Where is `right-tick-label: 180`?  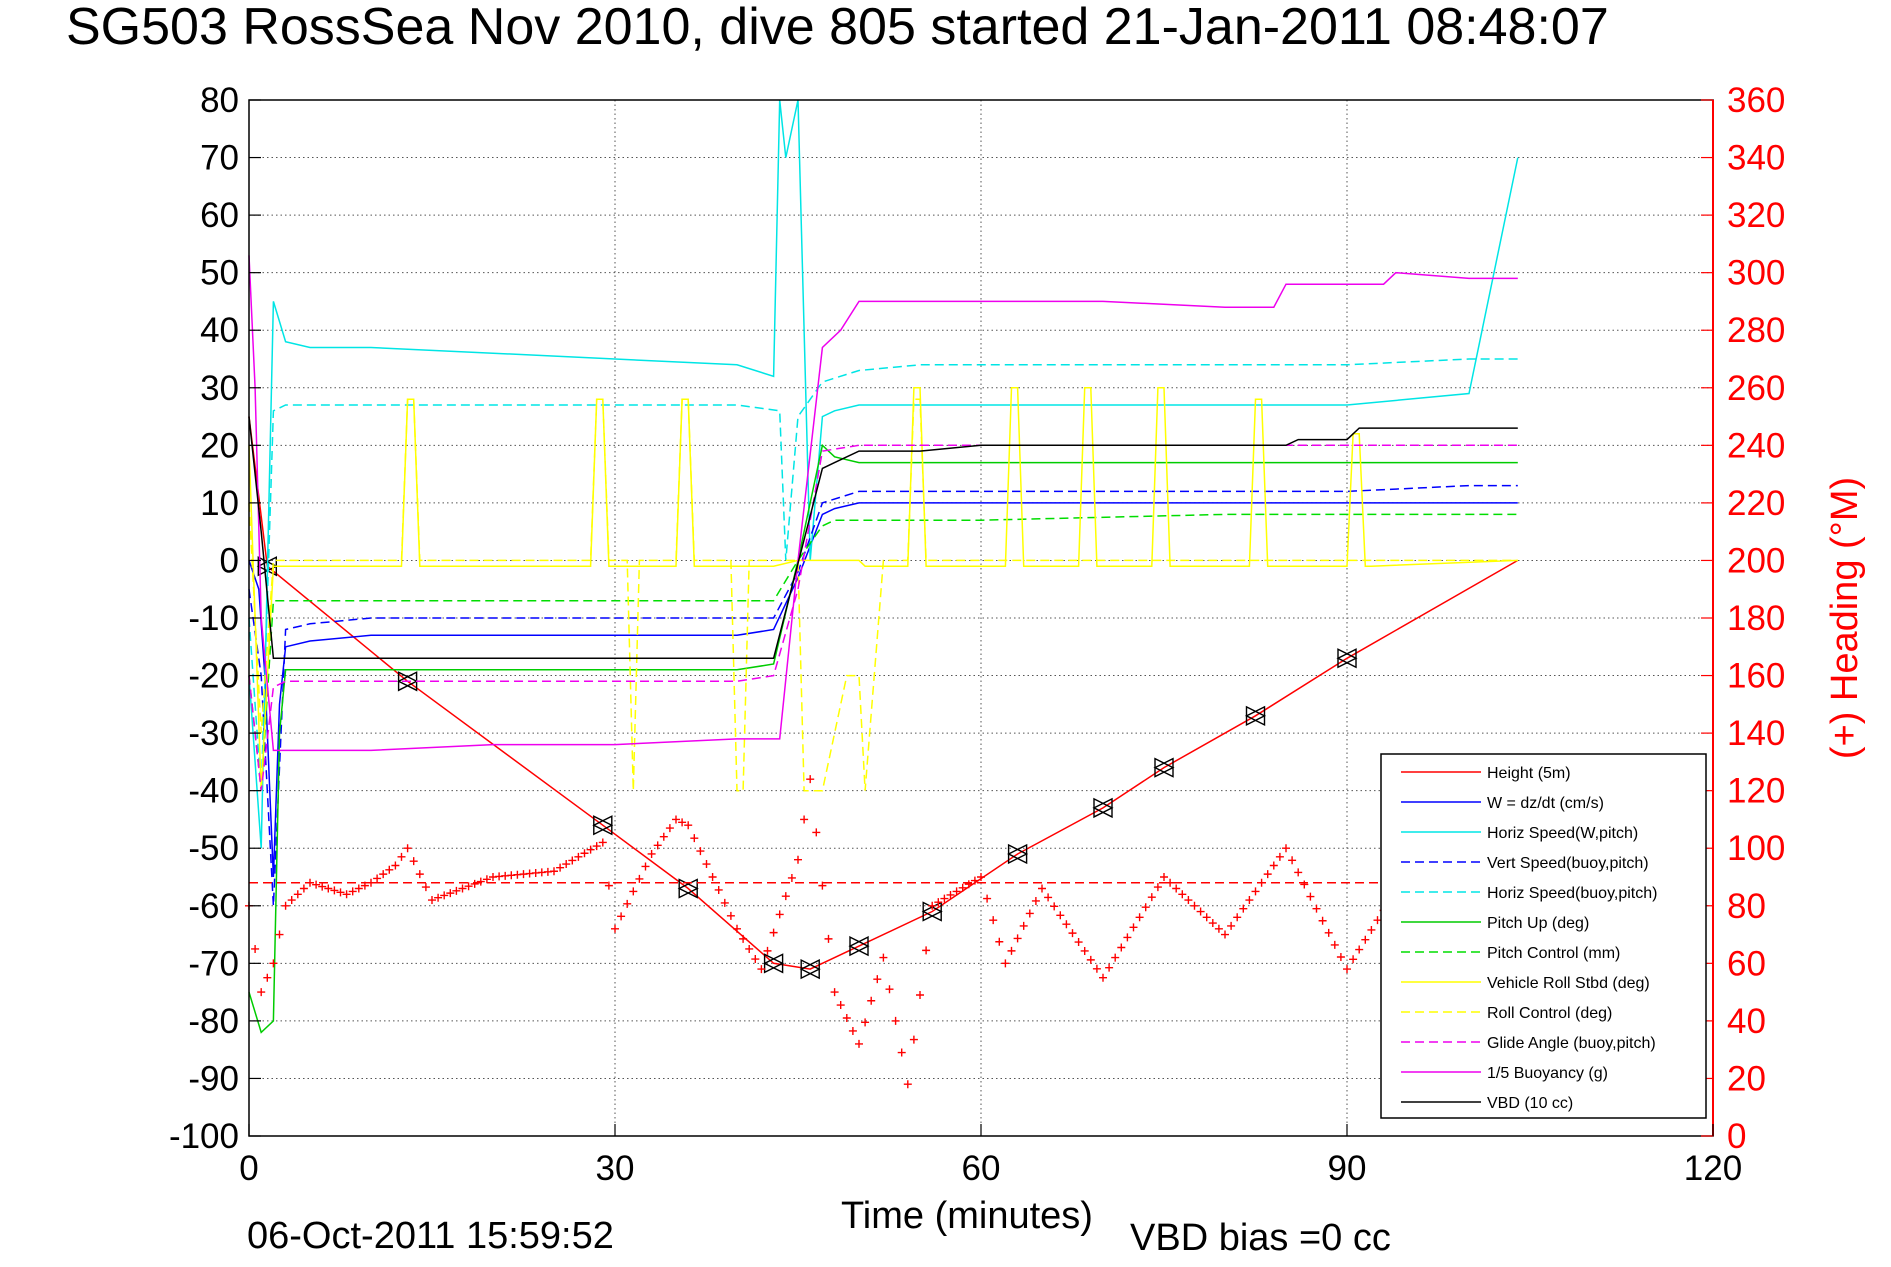 right-tick-label: 180 is located at coordinates (1756, 618).